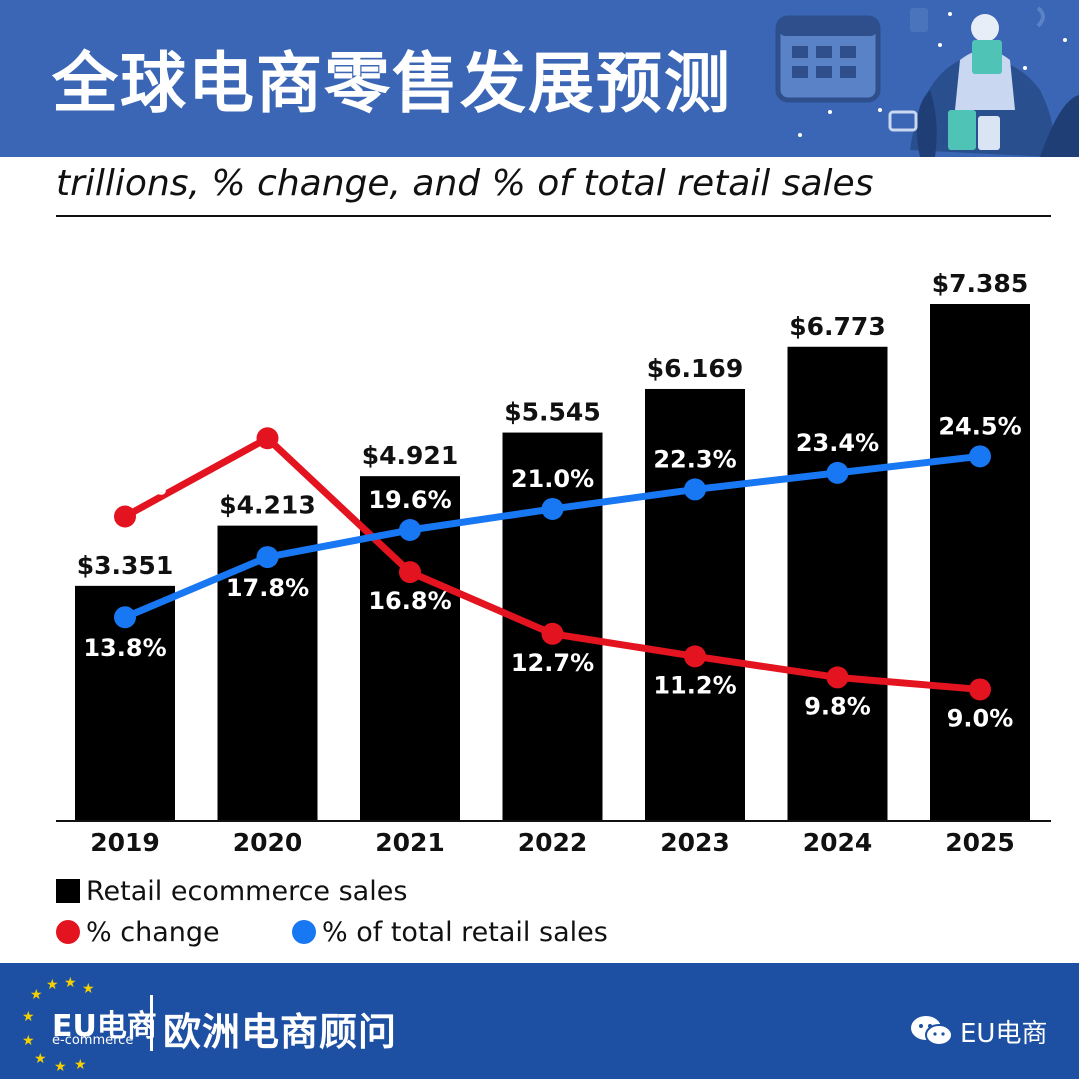 Image resolution: width=1079 pixels, height=1079 pixels. I want to click on x-tick-label-2024: 2024, so click(838, 842).